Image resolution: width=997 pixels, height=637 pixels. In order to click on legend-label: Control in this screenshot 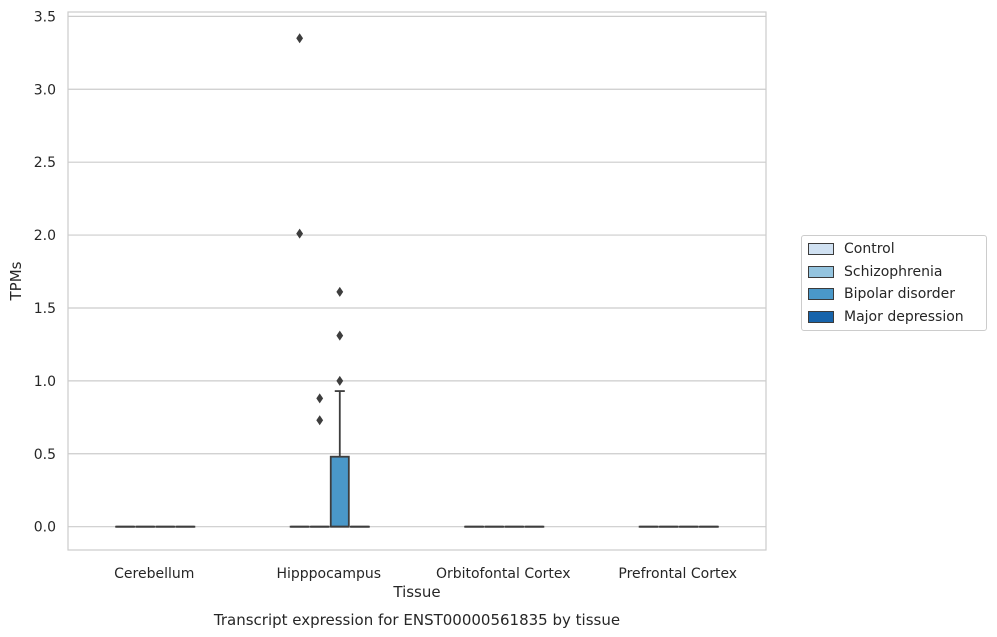, I will do `click(869, 249)`.